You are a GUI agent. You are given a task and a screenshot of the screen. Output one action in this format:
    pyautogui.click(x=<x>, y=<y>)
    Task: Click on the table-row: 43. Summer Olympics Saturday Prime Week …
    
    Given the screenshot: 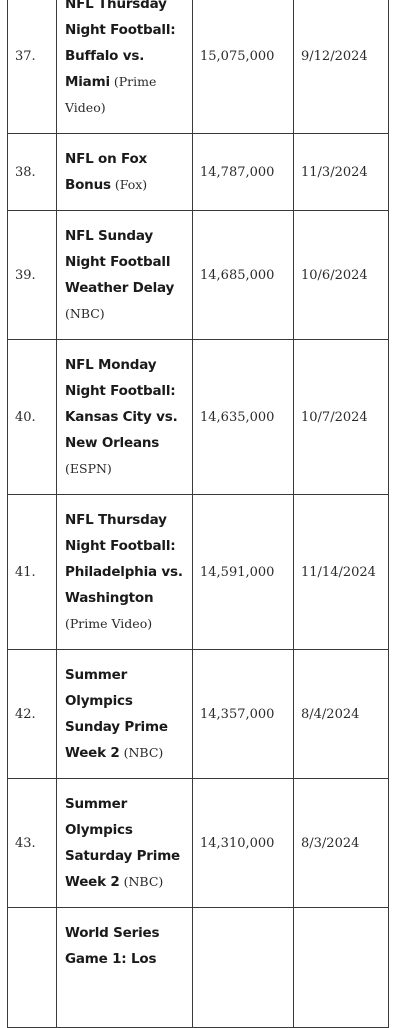 What is the action you would take?
    pyautogui.click(x=198, y=843)
    